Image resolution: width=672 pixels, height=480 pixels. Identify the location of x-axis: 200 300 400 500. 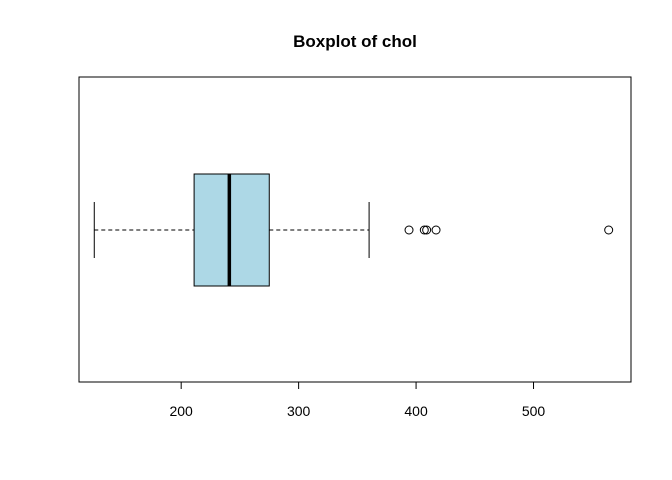
(357, 400).